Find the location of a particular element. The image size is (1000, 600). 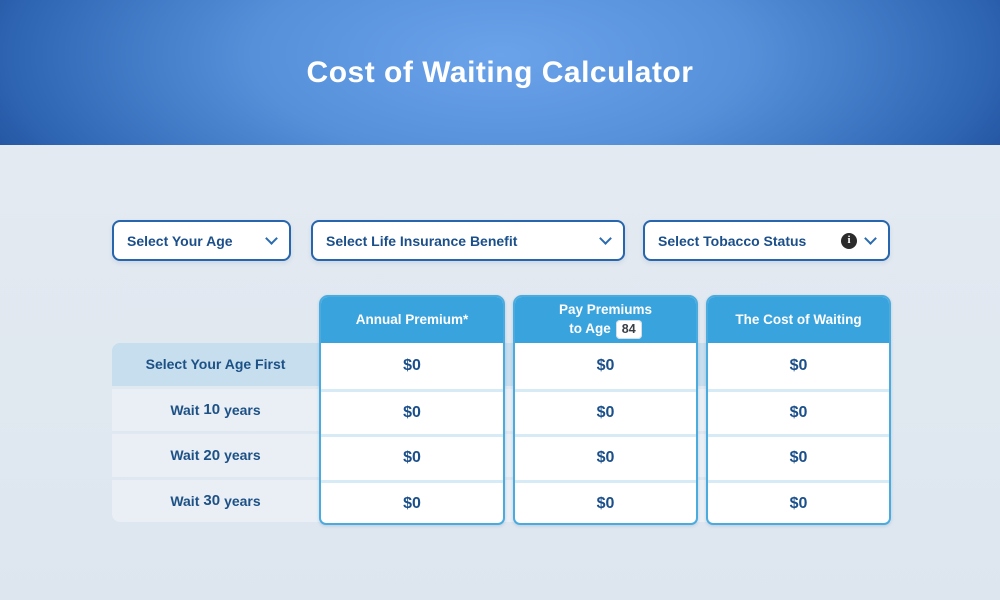

column-title-line2: to Age is located at coordinates (590, 328).